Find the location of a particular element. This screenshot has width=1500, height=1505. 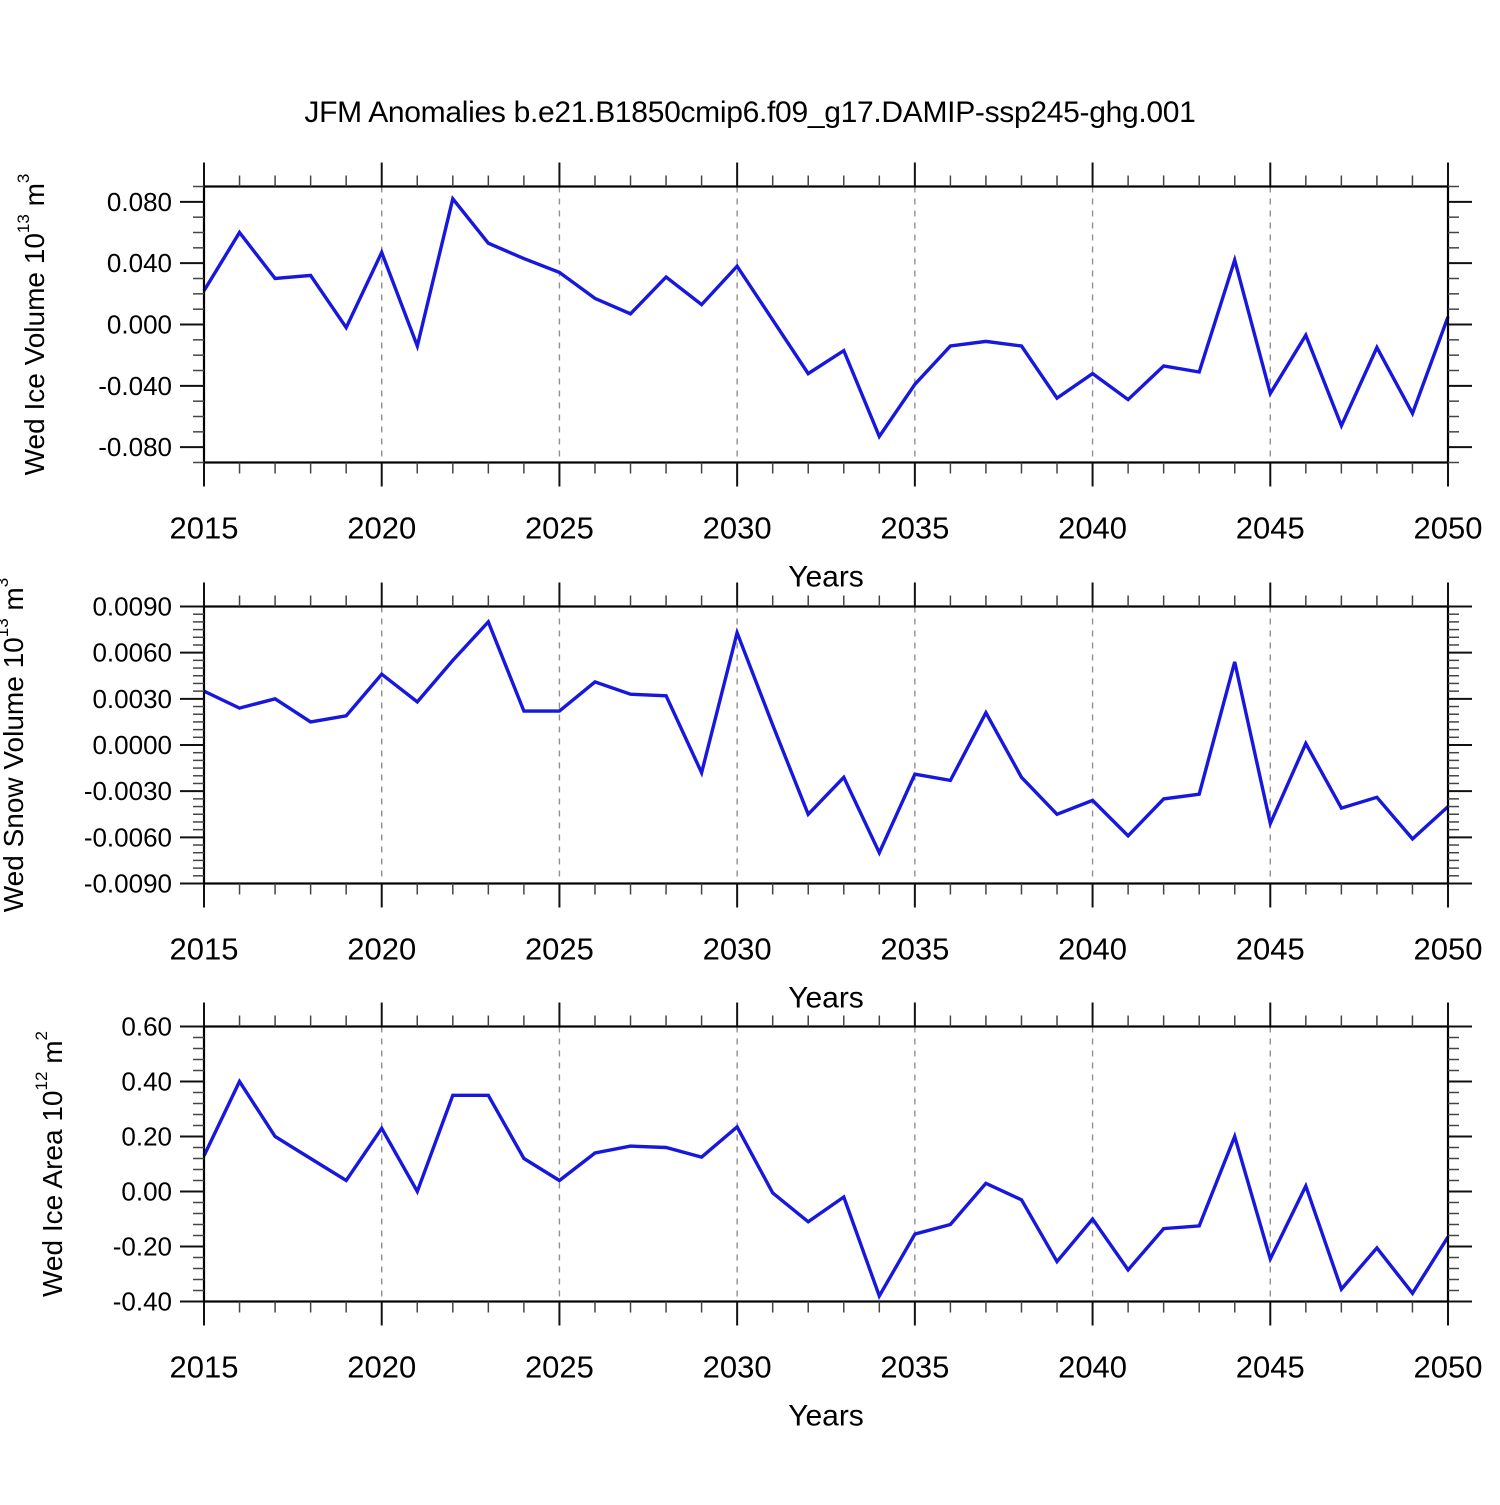

panel-2-series-line is located at coordinates (826, 737).